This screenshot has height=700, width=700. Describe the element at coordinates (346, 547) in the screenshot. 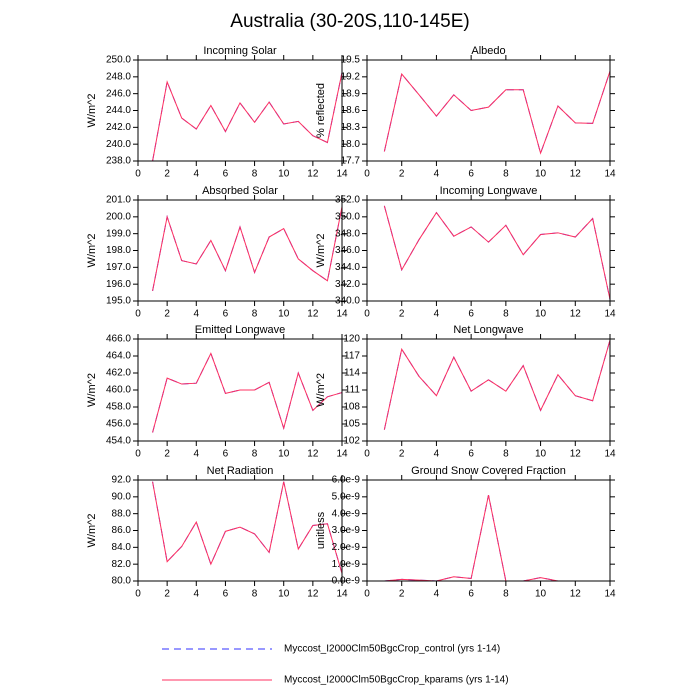

I see `y-tick-label: 2.0e-9` at that location.